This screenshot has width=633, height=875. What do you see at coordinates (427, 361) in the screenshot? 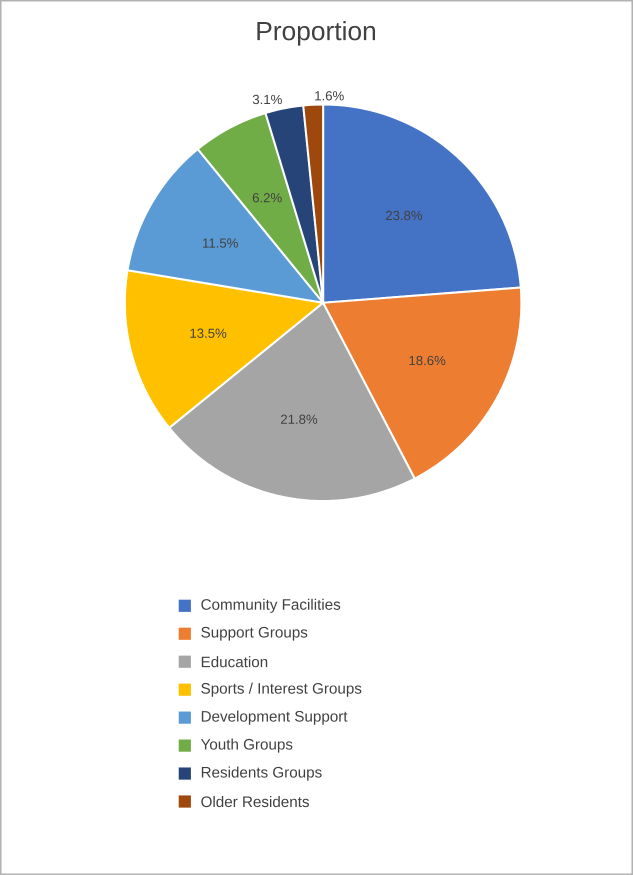
I see `data-label: 18.6%` at bounding box center [427, 361].